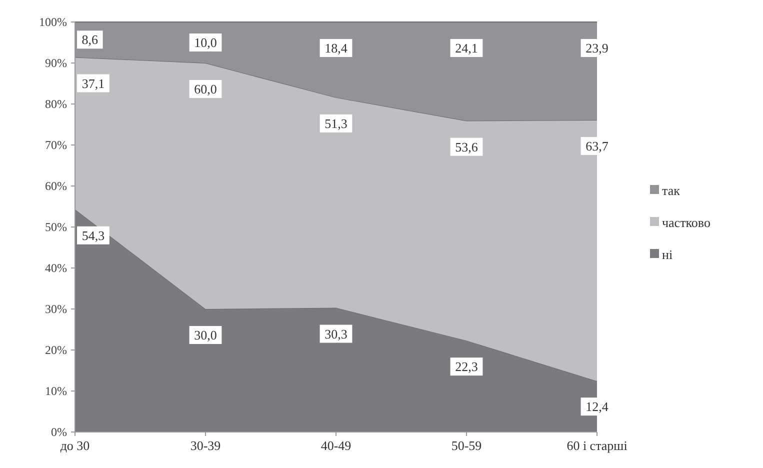 The height and width of the screenshot is (468, 763). Describe the element at coordinates (597, 406) in the screenshot. I see `data-label: 12,4` at that location.